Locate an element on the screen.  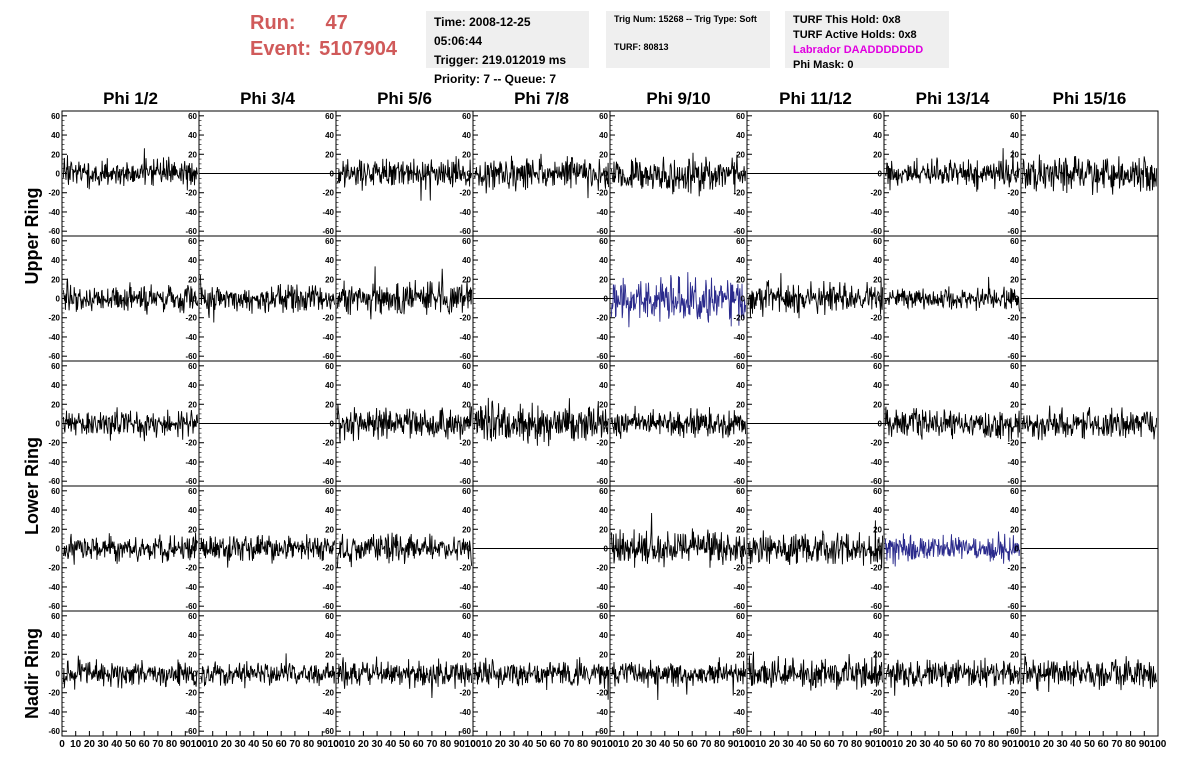
turf-active-line: TURF Active Holds: 0x8 is located at coordinates (855, 35).